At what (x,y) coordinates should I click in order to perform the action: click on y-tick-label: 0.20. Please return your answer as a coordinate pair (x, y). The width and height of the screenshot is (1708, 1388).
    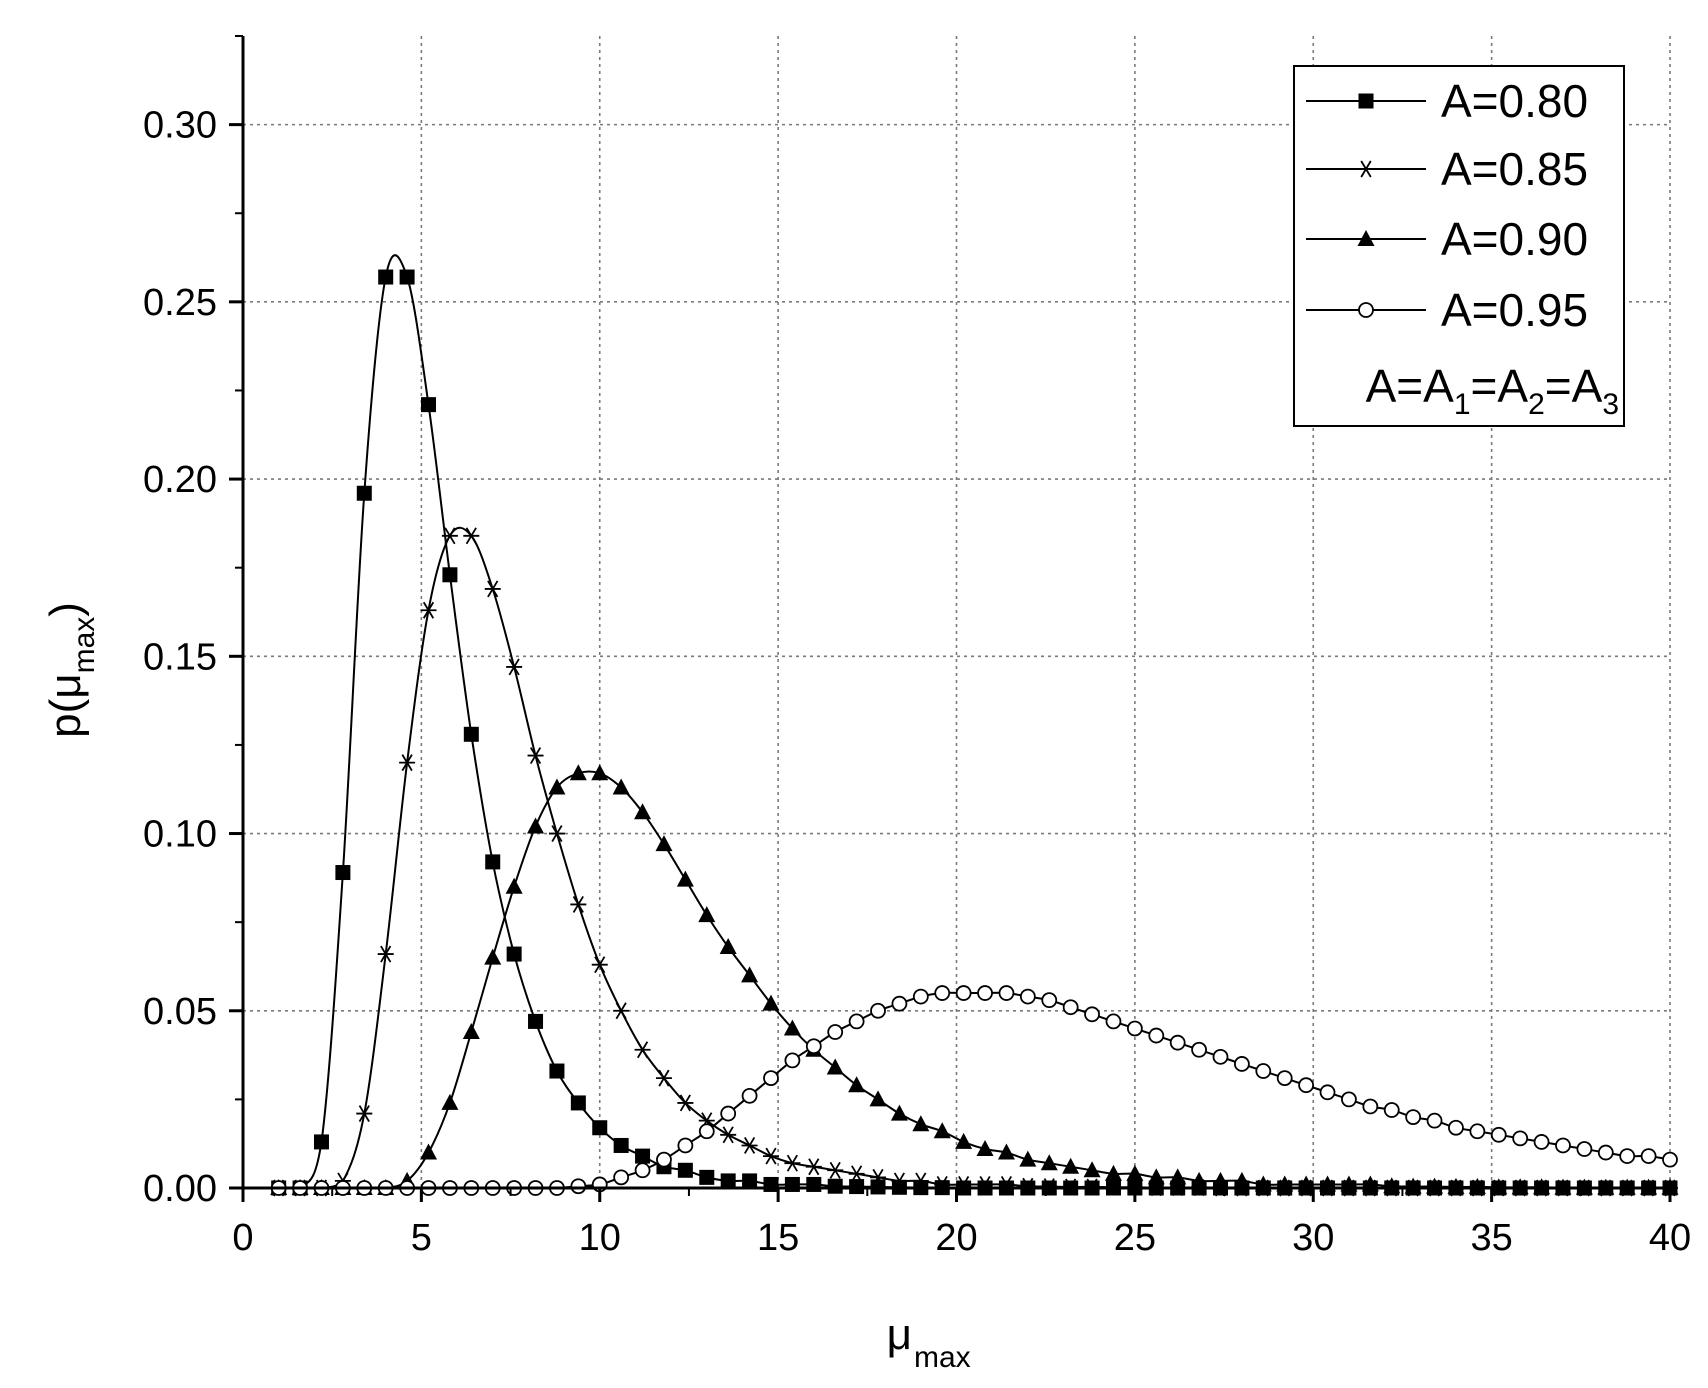
    Looking at the image, I should click on (180, 480).